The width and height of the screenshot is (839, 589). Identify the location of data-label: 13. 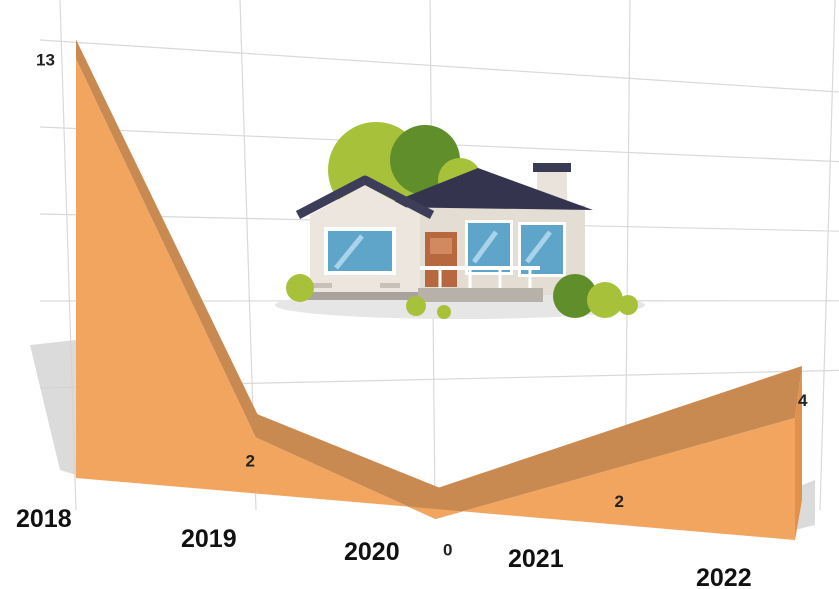
(45, 60).